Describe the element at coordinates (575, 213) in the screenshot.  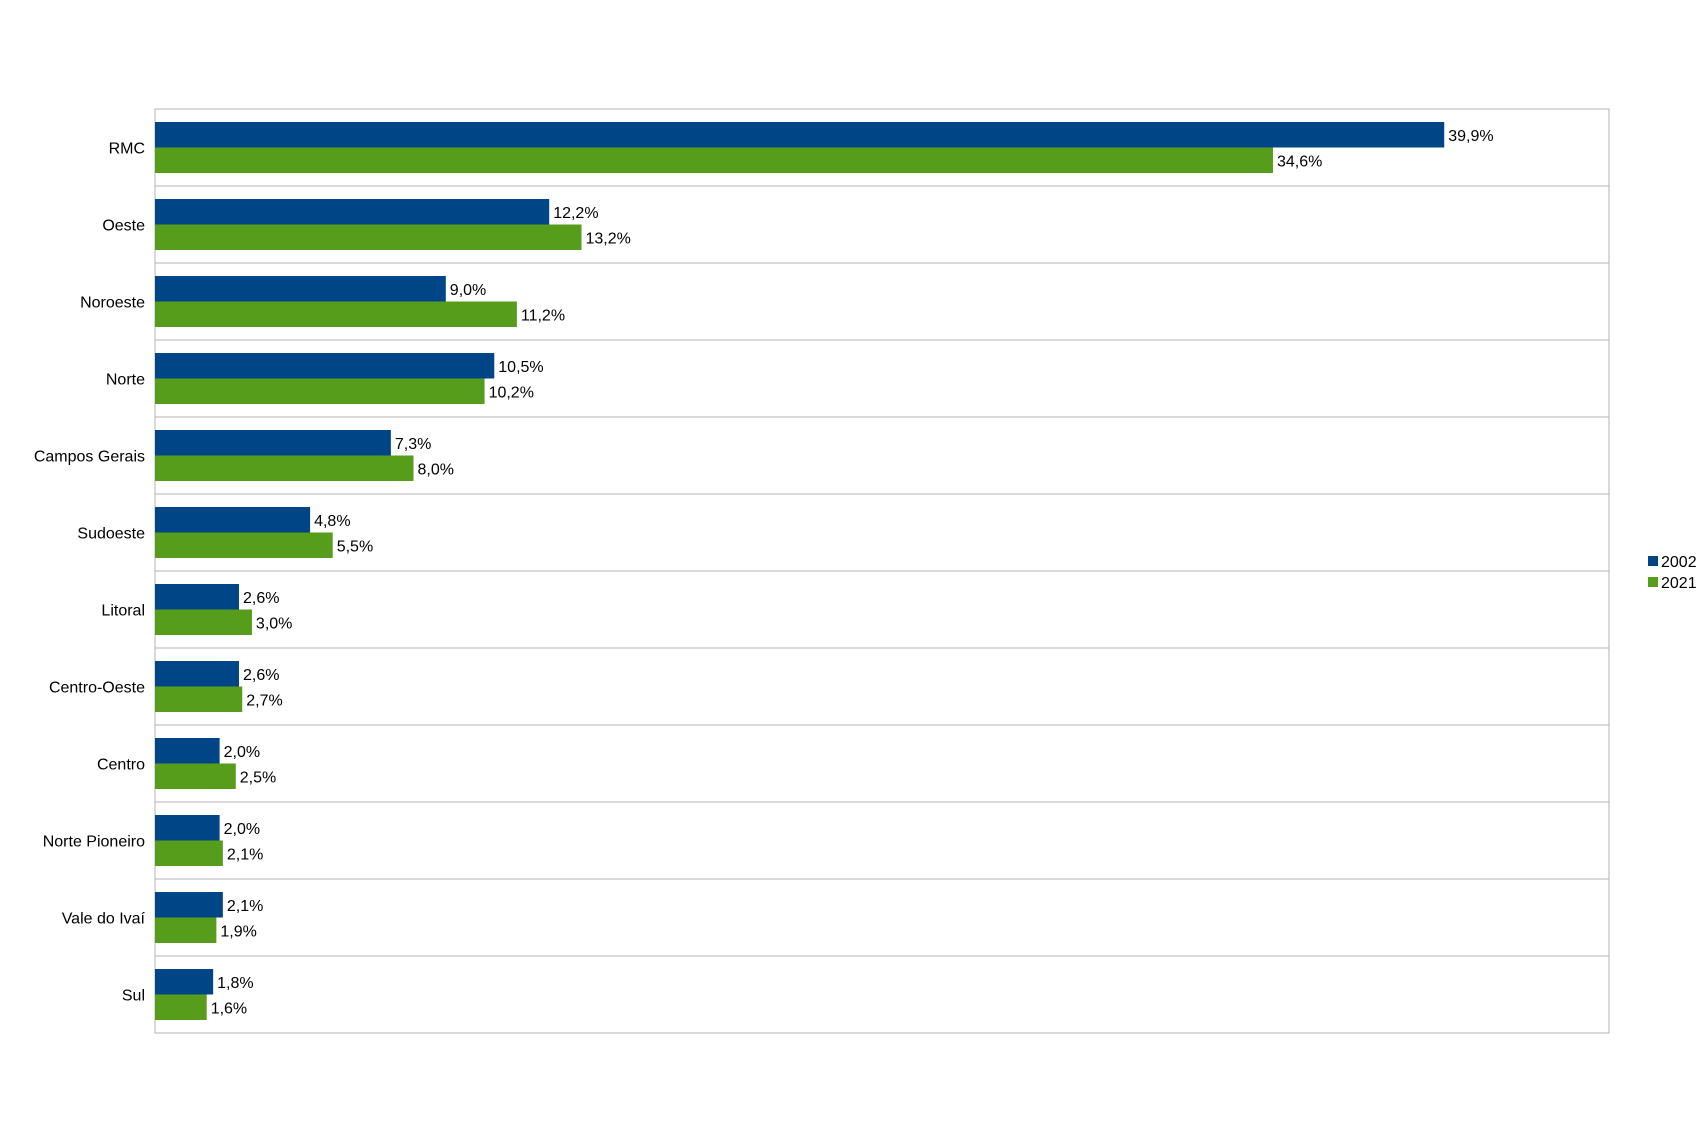
I see `data-label: 12,2%` at that location.